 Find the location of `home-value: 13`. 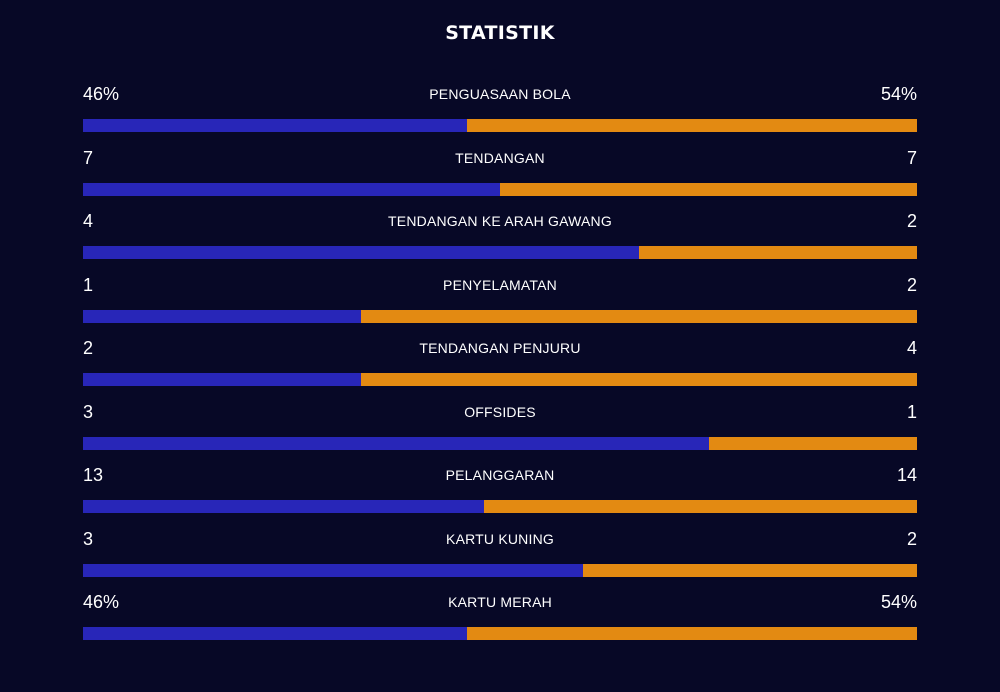

home-value: 13 is located at coordinates (93, 475).